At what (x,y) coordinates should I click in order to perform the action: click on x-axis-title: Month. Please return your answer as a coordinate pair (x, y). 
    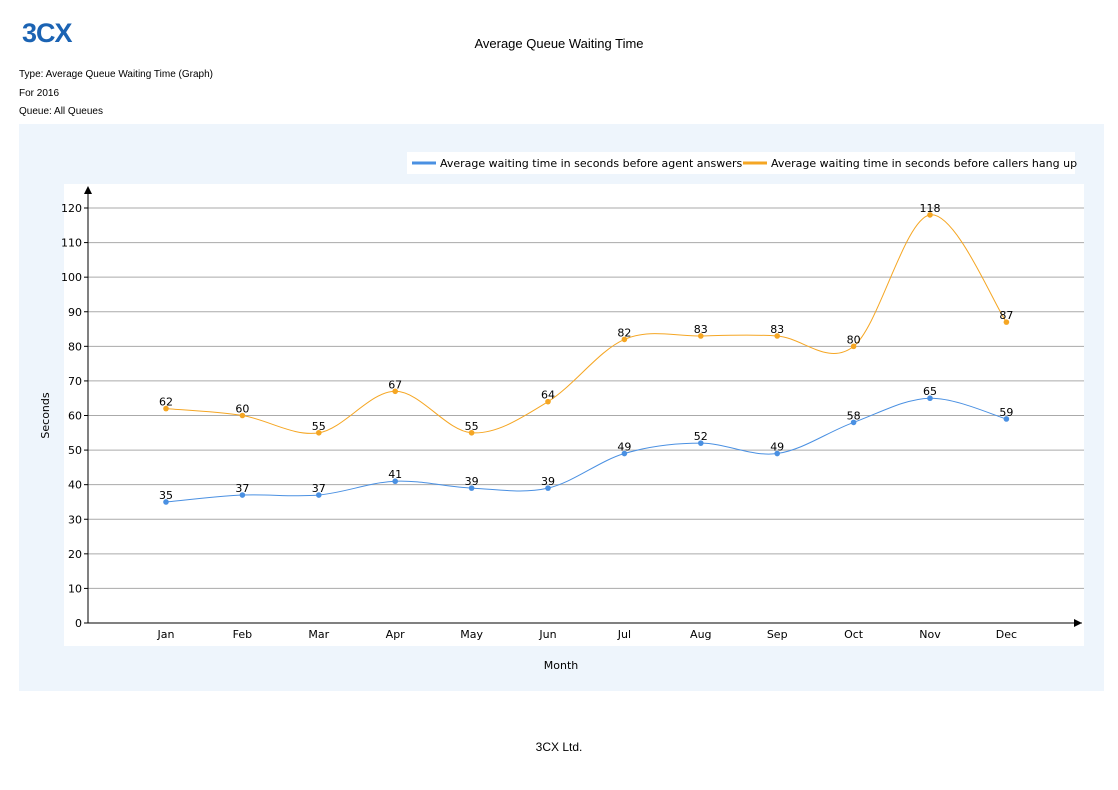
    Looking at the image, I should click on (561, 665).